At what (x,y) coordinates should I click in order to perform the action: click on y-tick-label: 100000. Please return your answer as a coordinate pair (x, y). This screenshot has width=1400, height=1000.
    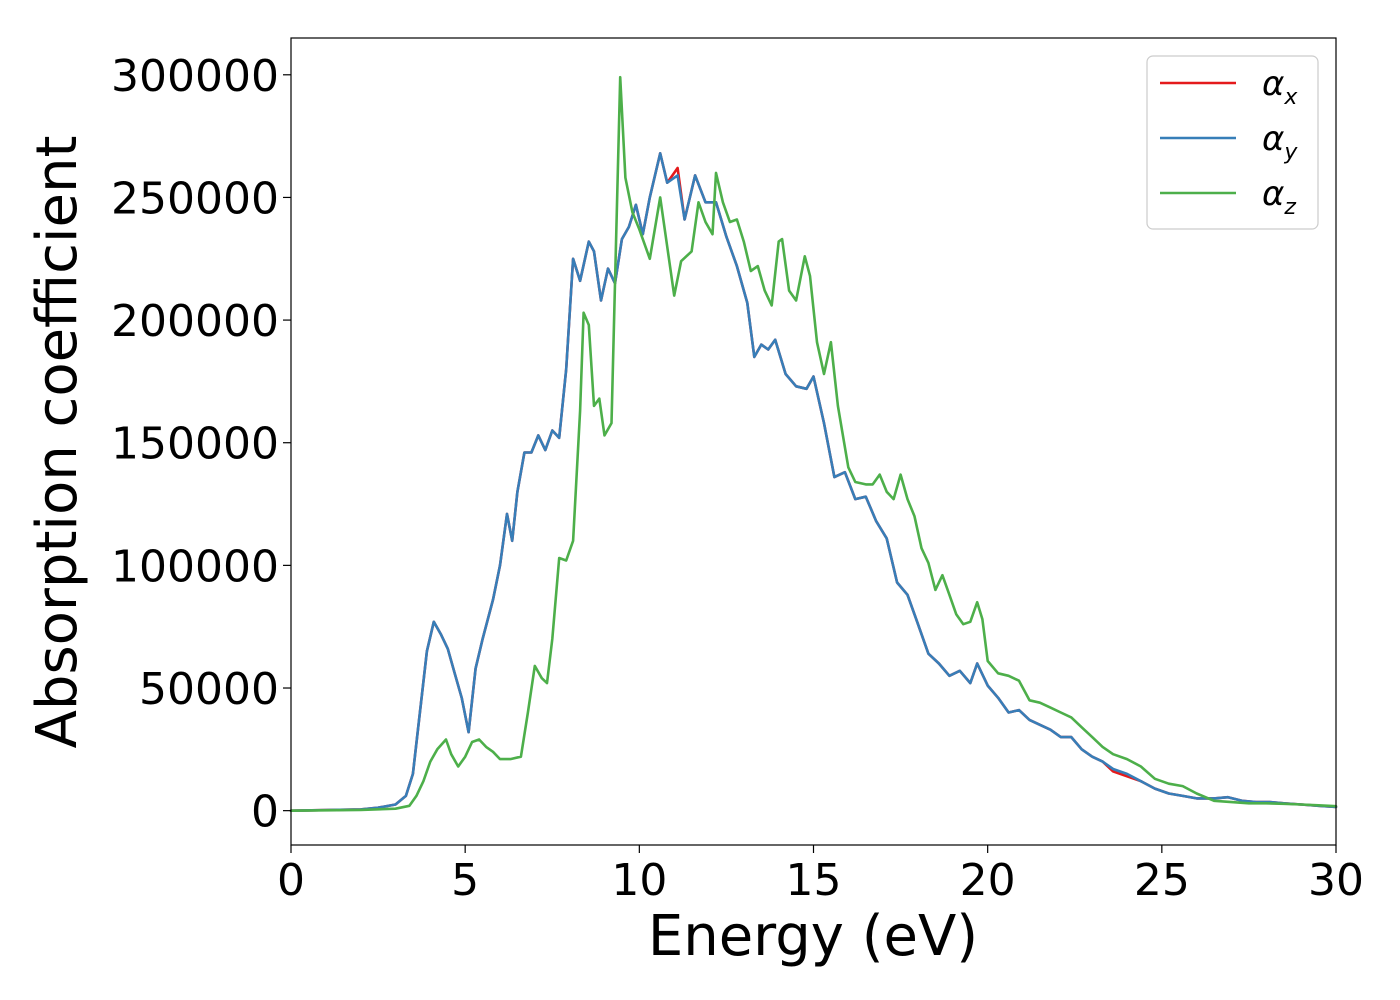
    Looking at the image, I should click on (195, 566).